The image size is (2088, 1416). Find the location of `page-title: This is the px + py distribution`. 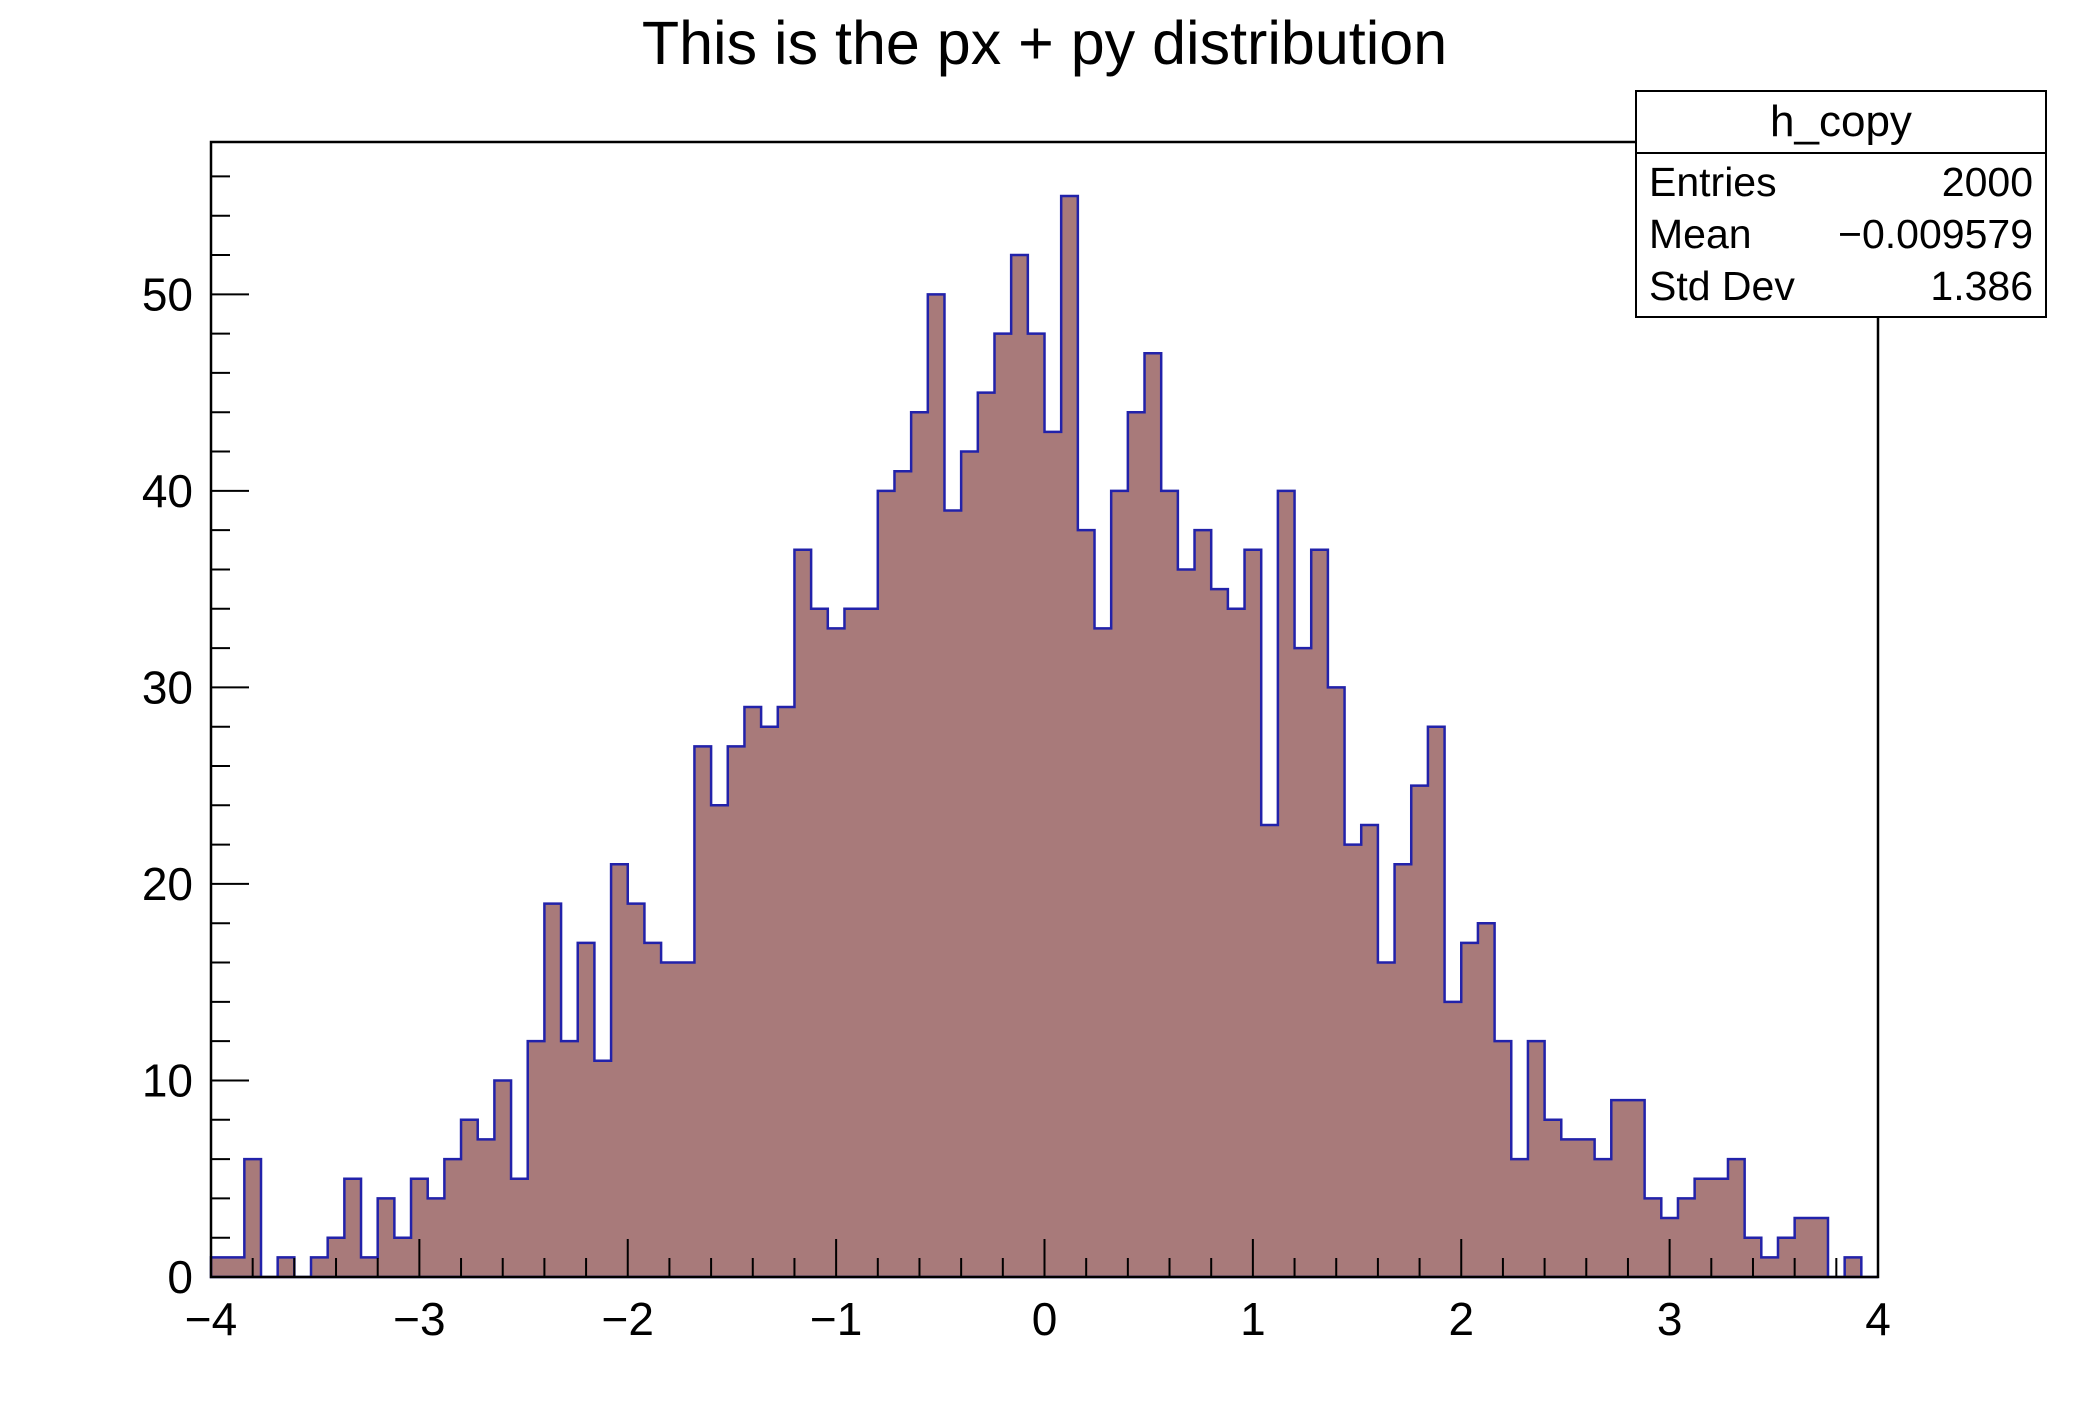

page-title: This is the px + py distribution is located at coordinates (1044, 43).